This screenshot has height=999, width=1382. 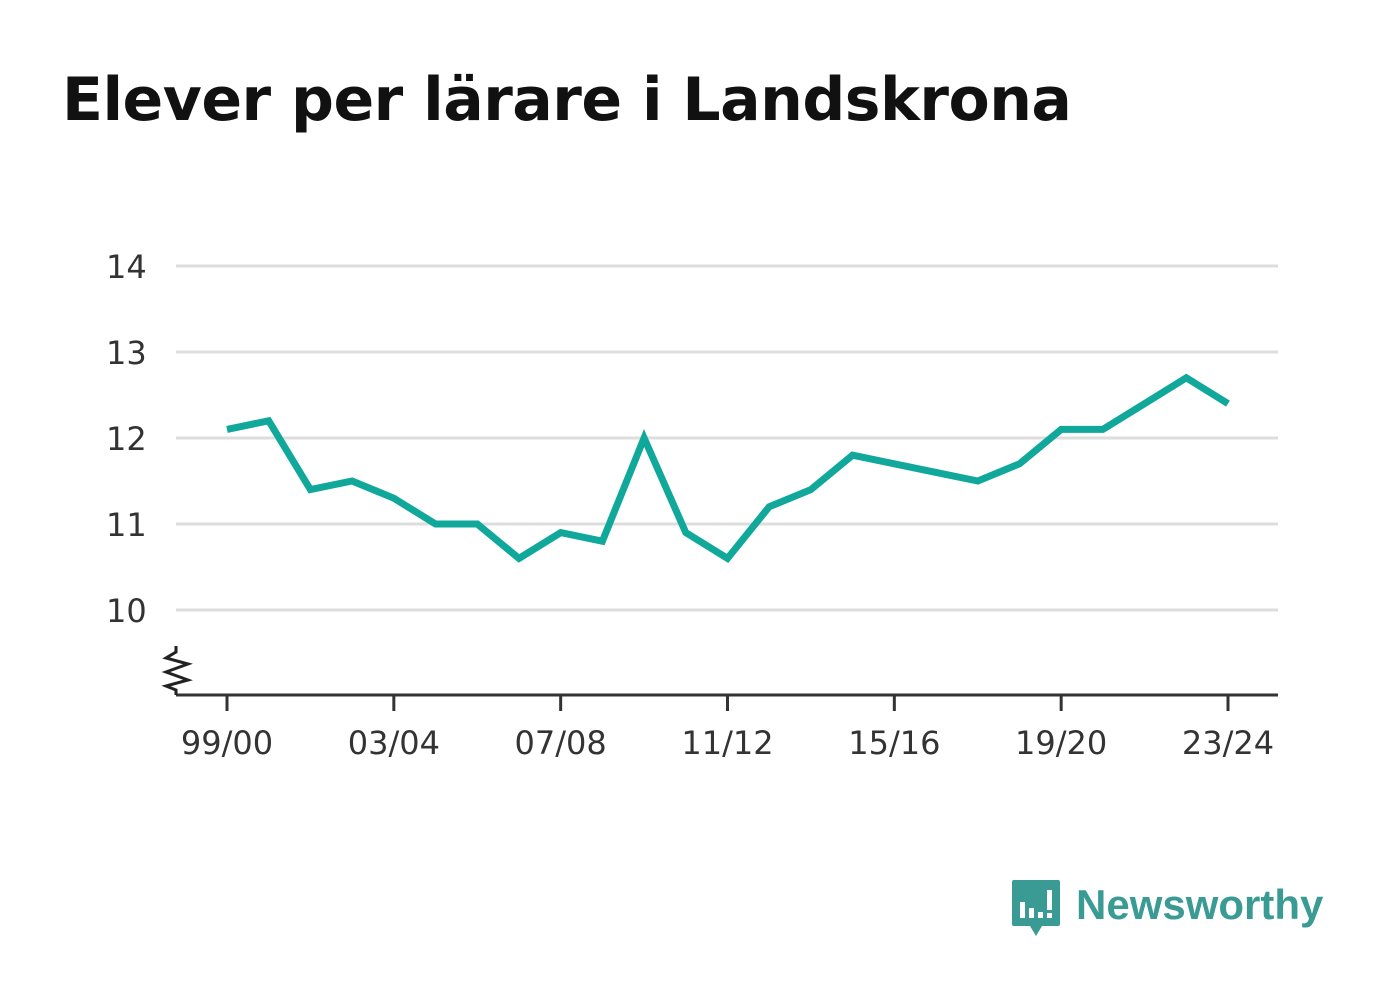 What do you see at coordinates (126, 267) in the screenshot?
I see `y-tick-label: 14` at bounding box center [126, 267].